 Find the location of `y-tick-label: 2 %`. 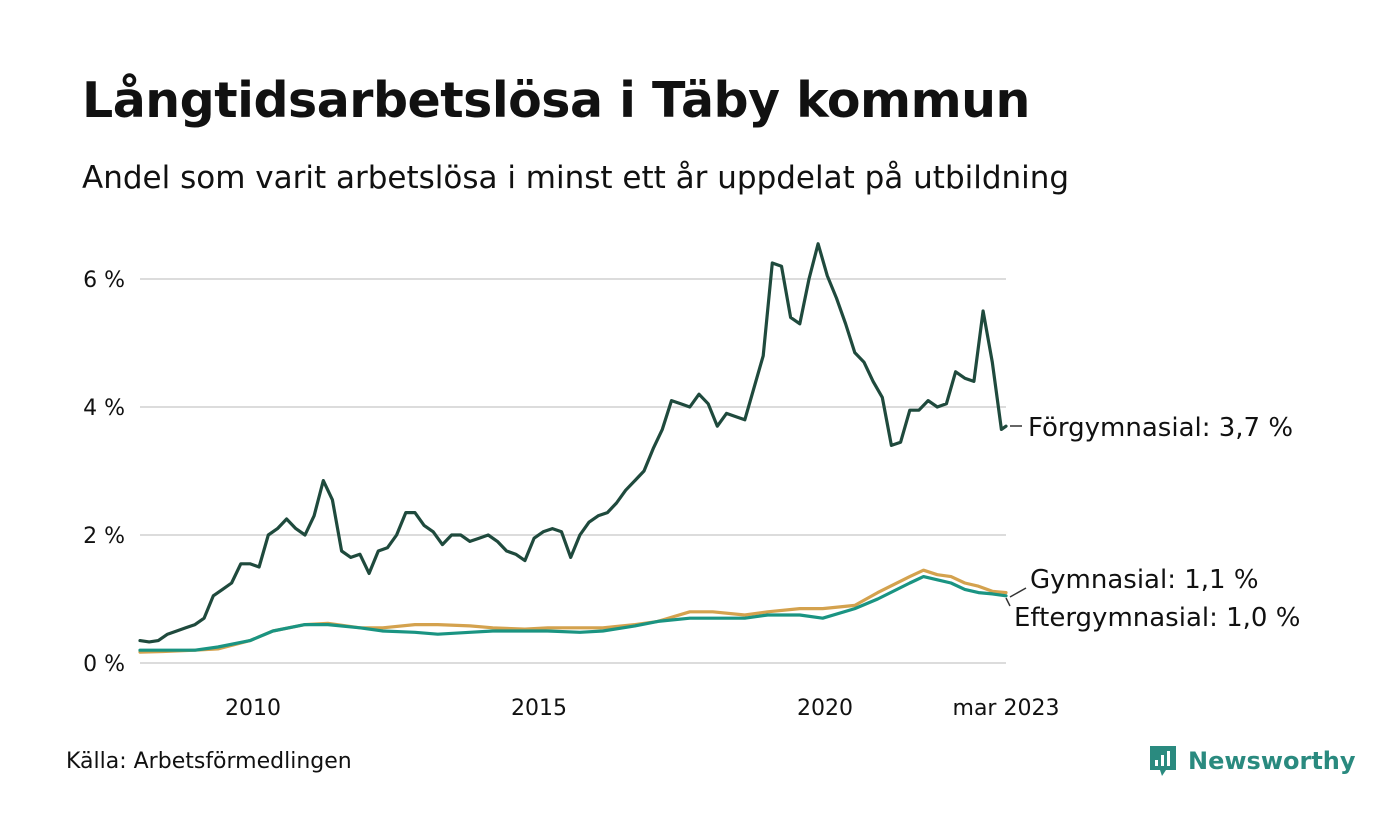

y-tick-label: 2 % is located at coordinates (104, 536).